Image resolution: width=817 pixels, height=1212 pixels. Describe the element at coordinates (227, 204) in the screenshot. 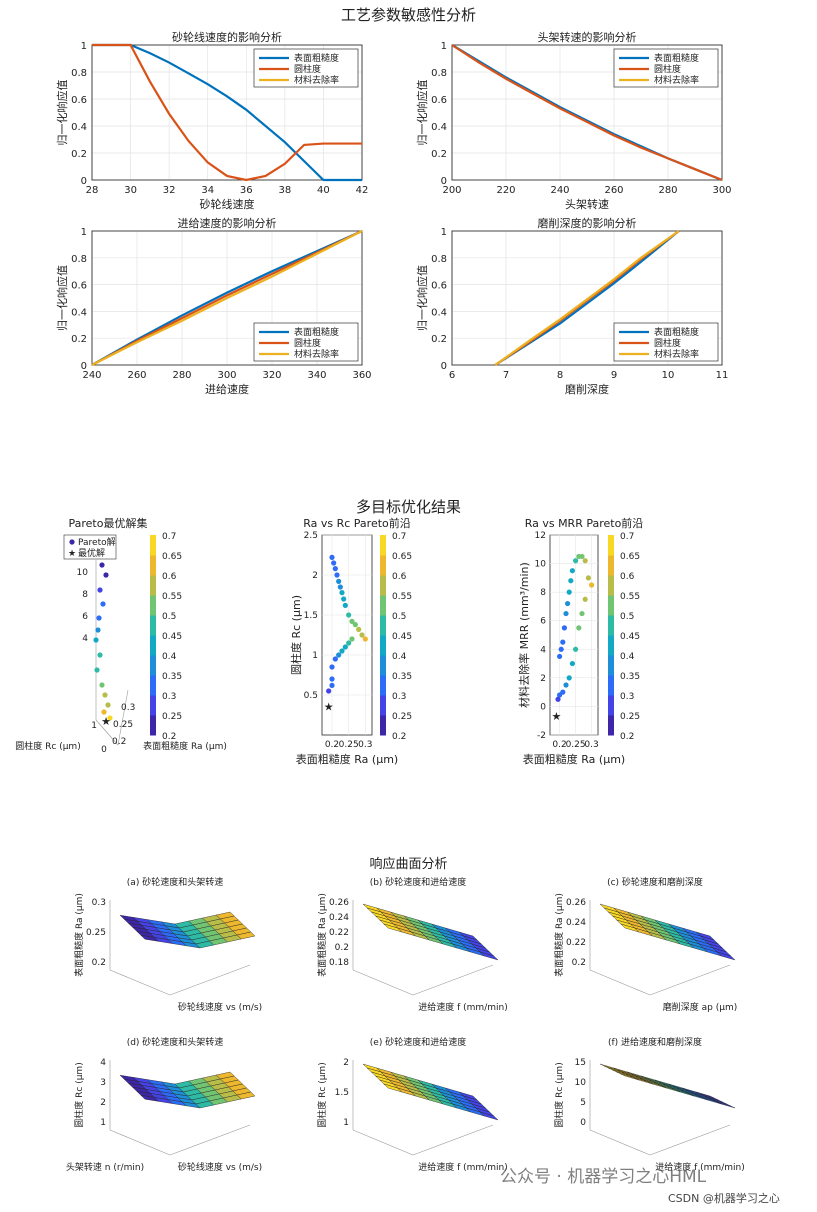

I see `x-axis-label: 砂轮线速度` at that location.